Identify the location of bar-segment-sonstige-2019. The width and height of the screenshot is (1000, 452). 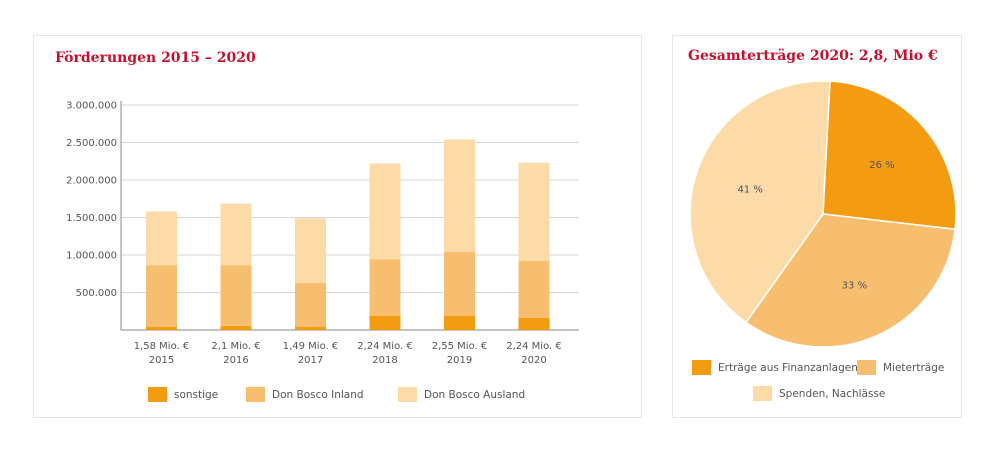
(459, 322).